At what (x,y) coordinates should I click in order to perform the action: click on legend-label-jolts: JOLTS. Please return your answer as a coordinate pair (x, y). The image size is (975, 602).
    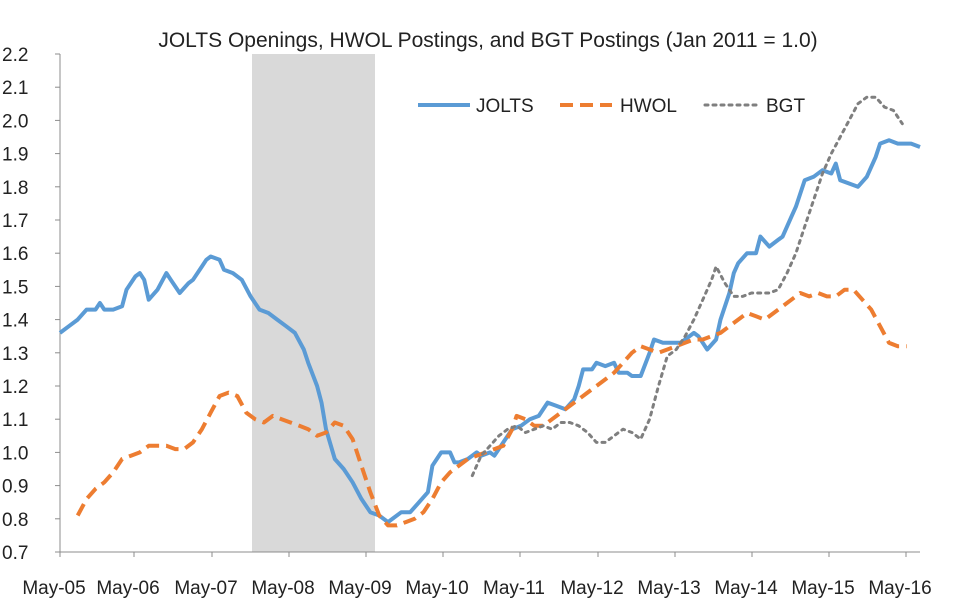
    Looking at the image, I should click on (505, 106).